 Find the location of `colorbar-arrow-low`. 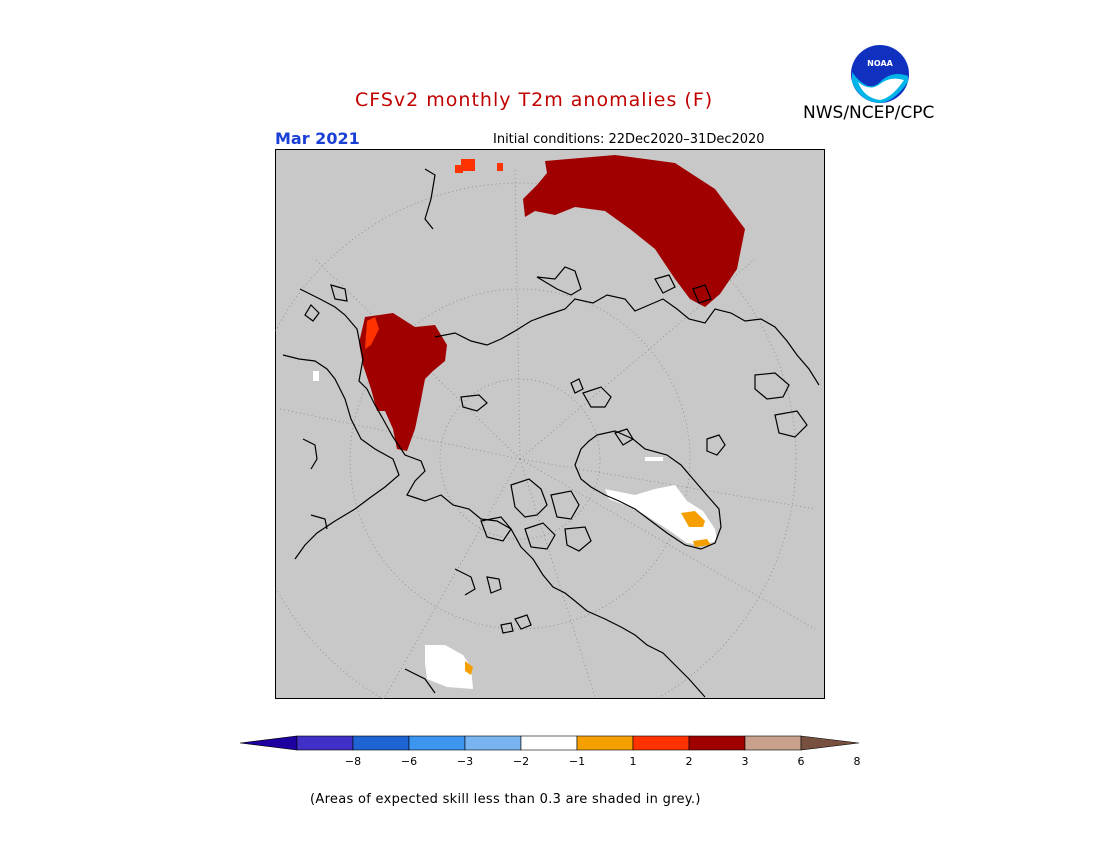

colorbar-arrow-low is located at coordinates (268, 743).